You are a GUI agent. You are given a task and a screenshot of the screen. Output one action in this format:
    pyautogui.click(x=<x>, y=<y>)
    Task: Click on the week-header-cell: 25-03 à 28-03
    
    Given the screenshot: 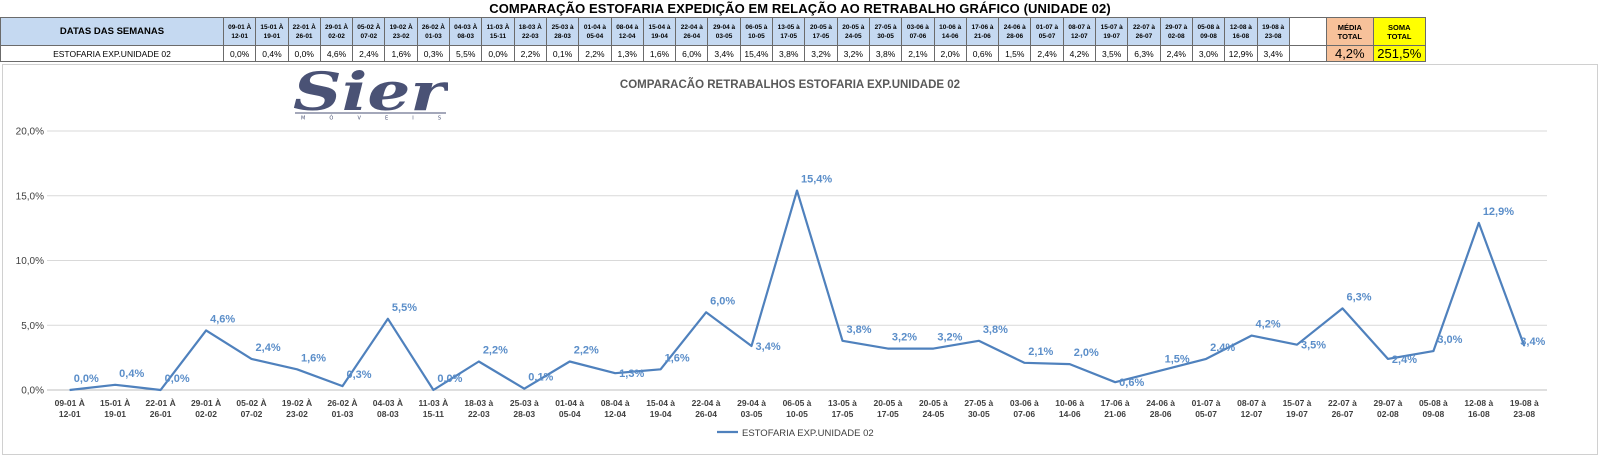 What is the action you would take?
    pyautogui.click(x=562, y=31)
    